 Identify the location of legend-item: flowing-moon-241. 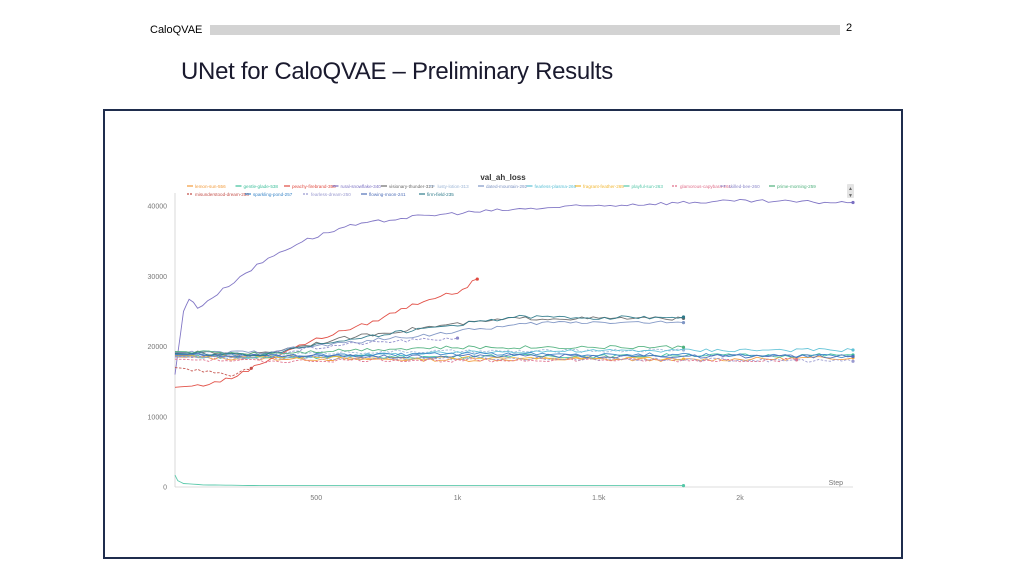
(383, 194).